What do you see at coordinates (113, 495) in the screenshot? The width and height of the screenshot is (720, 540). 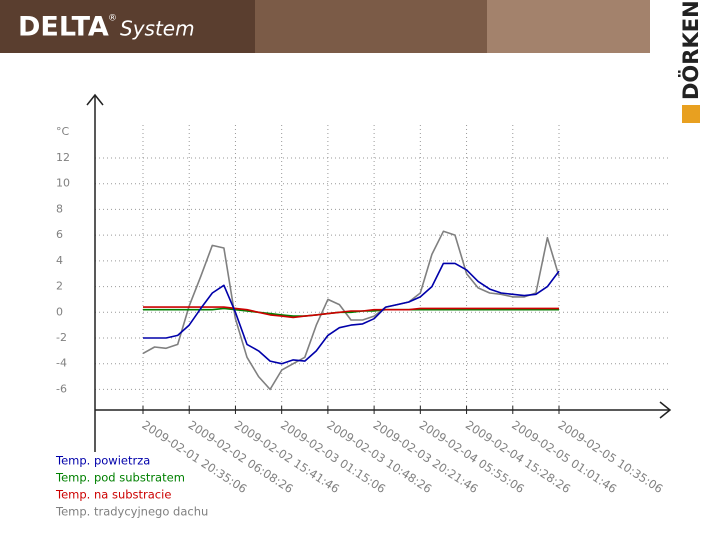 I see `legend-entry: Temp. na substracie` at bounding box center [113, 495].